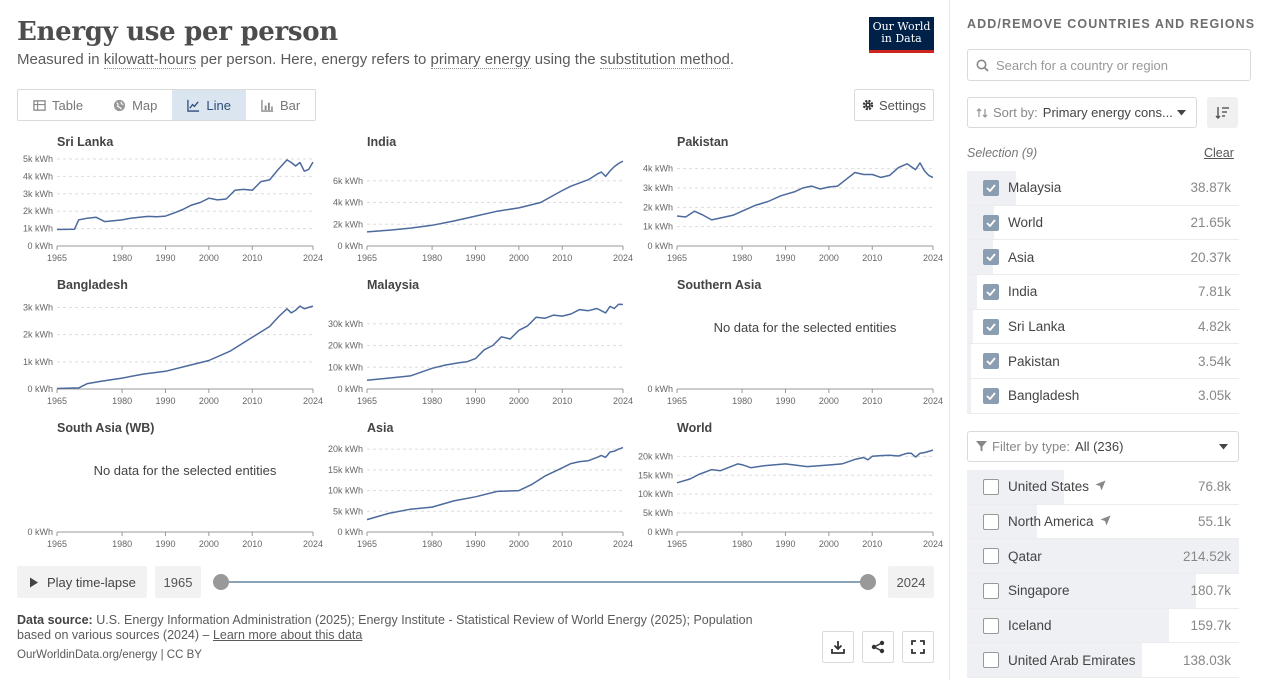 This screenshot has height=680, width=1268. I want to click on tab-table: Table, so click(58, 105).